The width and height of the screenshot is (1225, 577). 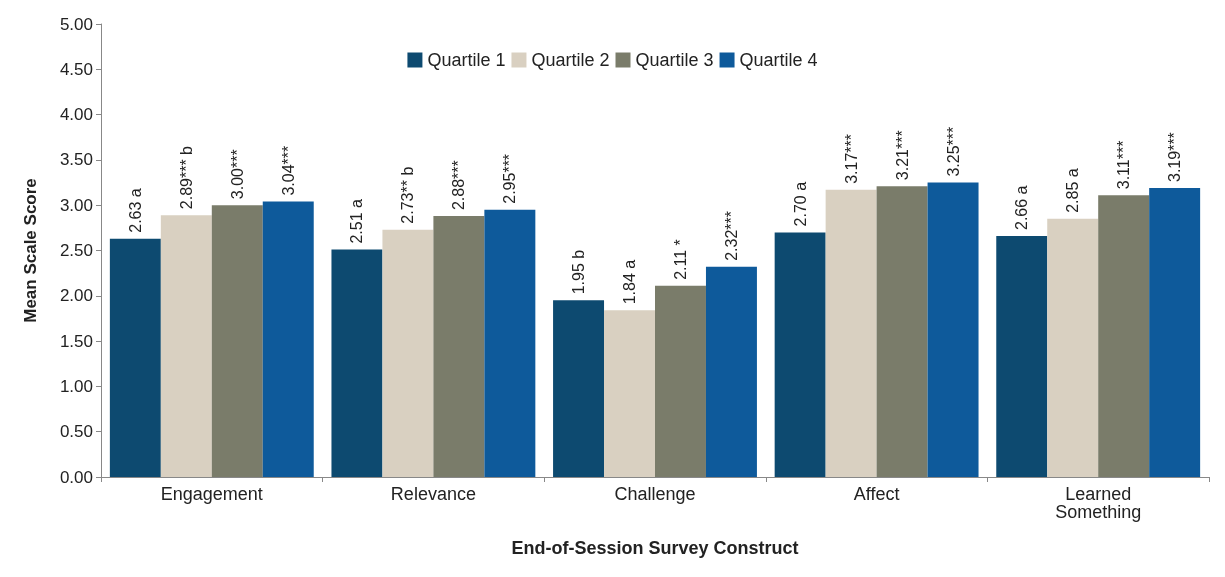 What do you see at coordinates (1175, 157) in the screenshot?
I see `data-label: 3.19***` at bounding box center [1175, 157].